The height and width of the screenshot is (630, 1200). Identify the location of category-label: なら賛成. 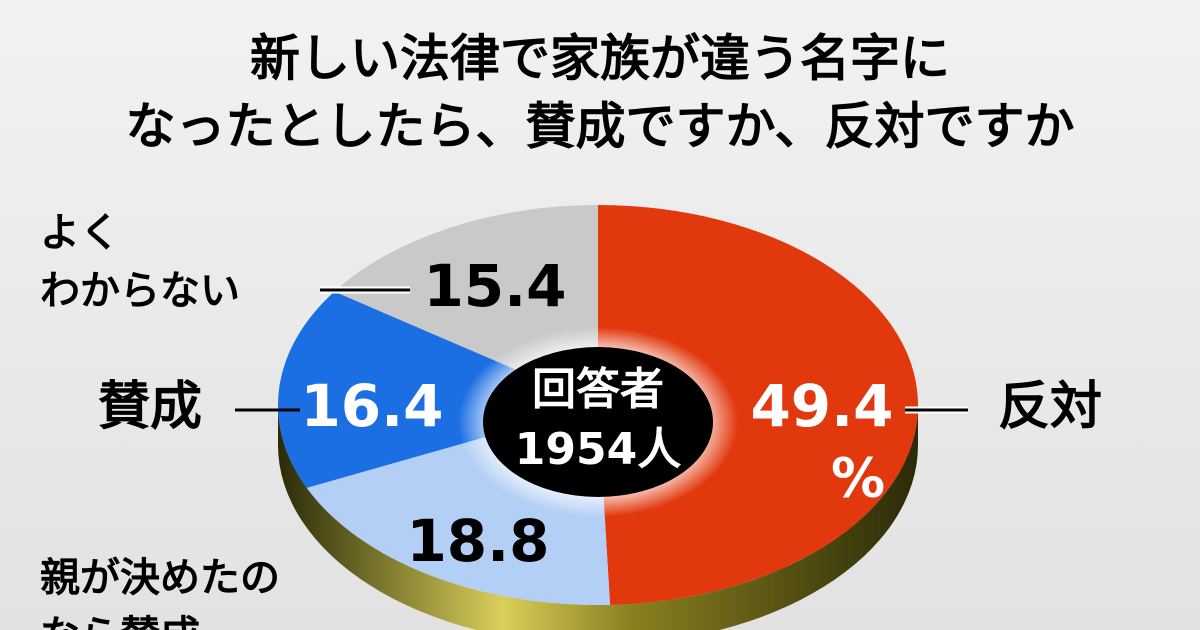
(120, 621).